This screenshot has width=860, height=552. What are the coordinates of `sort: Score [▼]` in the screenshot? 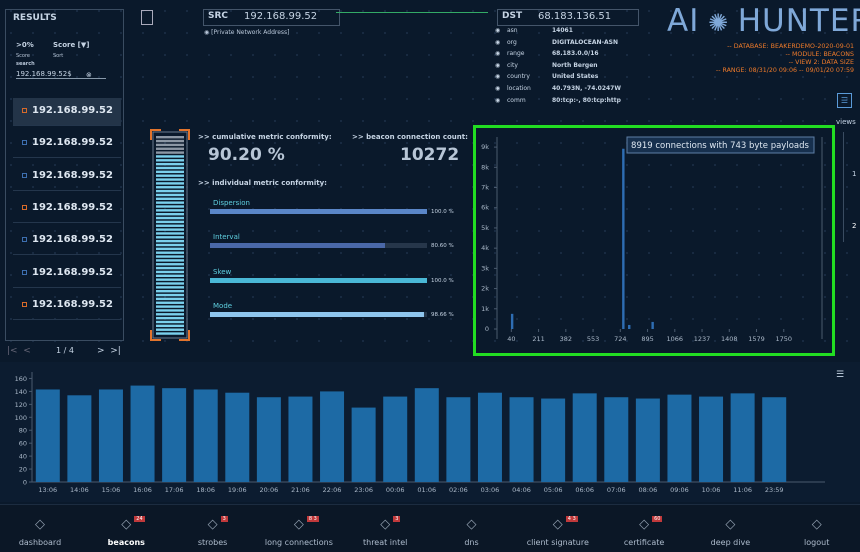 It's located at (71, 45).